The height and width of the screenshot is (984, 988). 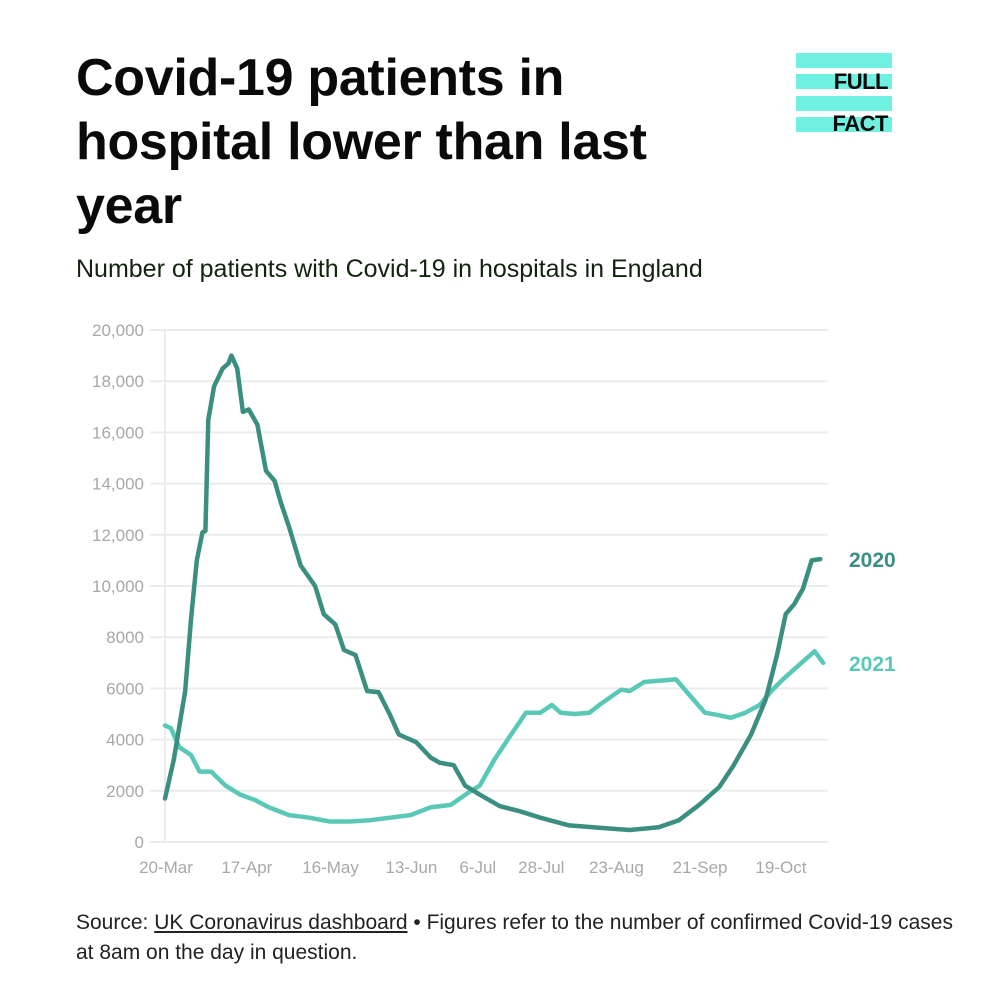 I want to click on x-tick-label: 6-Jul, so click(x=477, y=867).